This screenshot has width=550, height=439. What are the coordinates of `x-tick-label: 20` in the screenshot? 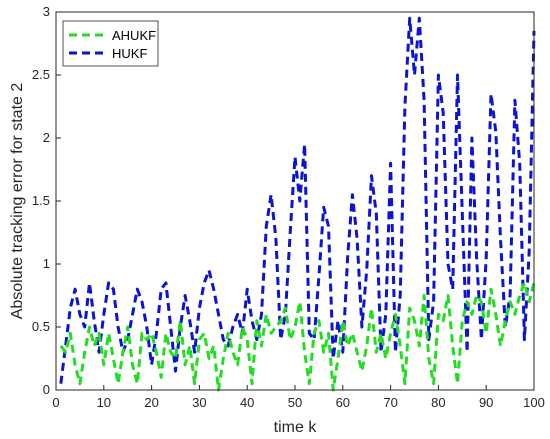 It's located at (151, 402).